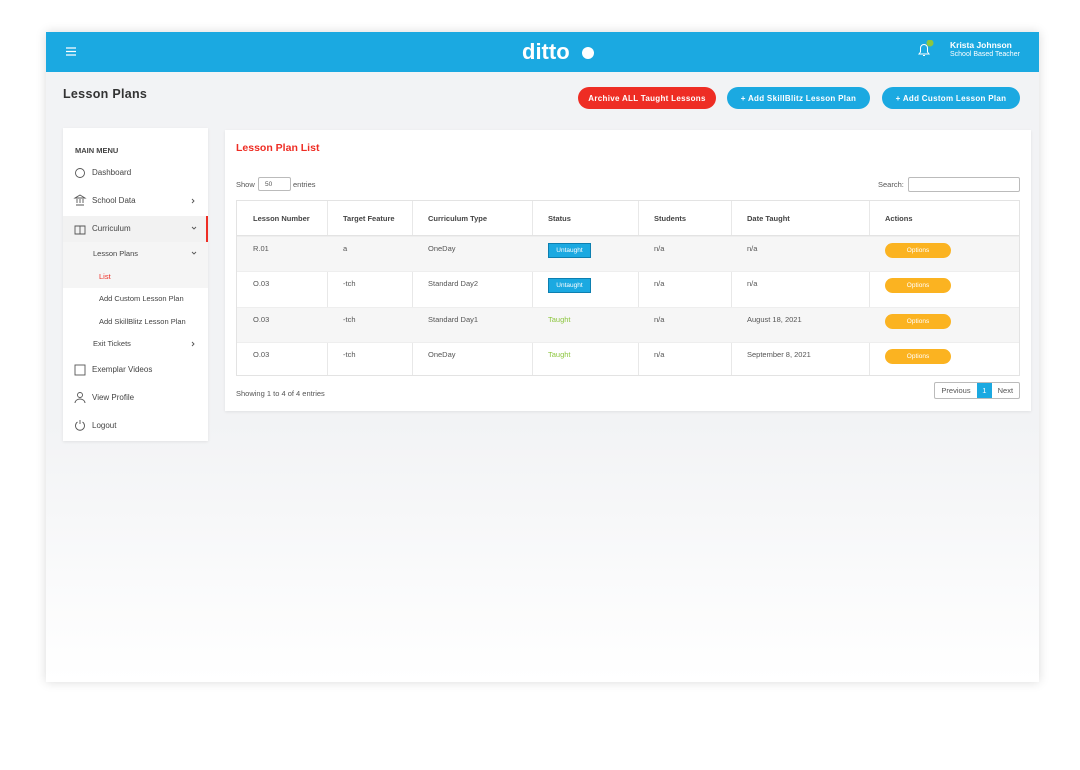 Image resolution: width=1080 pixels, height=770 pixels. I want to click on menu-item: School Data, so click(114, 200).